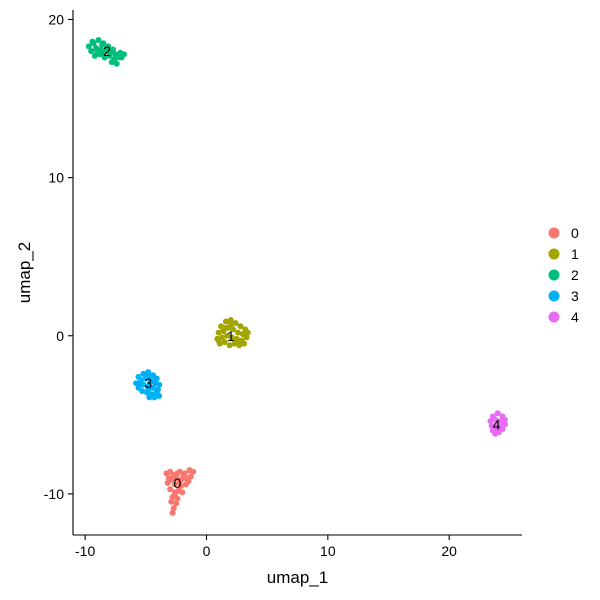 This screenshot has height=600, width=600. Describe the element at coordinates (148, 383) in the screenshot. I see `cluster-label-3: 3` at that location.